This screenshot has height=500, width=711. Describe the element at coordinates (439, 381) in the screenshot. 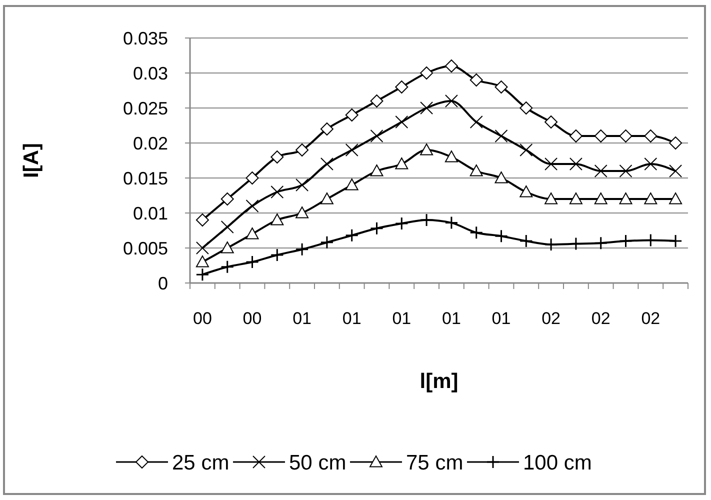

I see `x-axis-title: l[m]` at that location.